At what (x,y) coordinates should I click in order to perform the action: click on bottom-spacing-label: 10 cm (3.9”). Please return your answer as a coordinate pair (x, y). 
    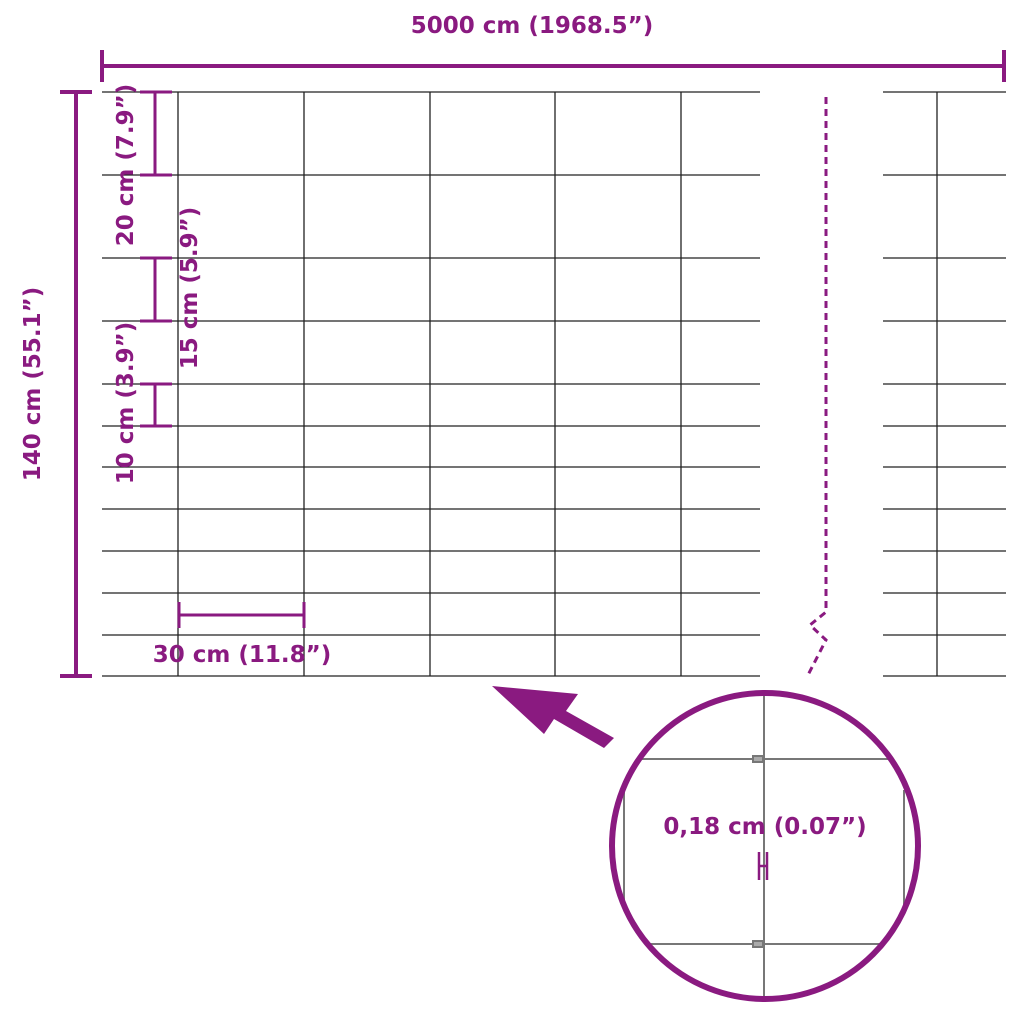
    Looking at the image, I should click on (126, 403).